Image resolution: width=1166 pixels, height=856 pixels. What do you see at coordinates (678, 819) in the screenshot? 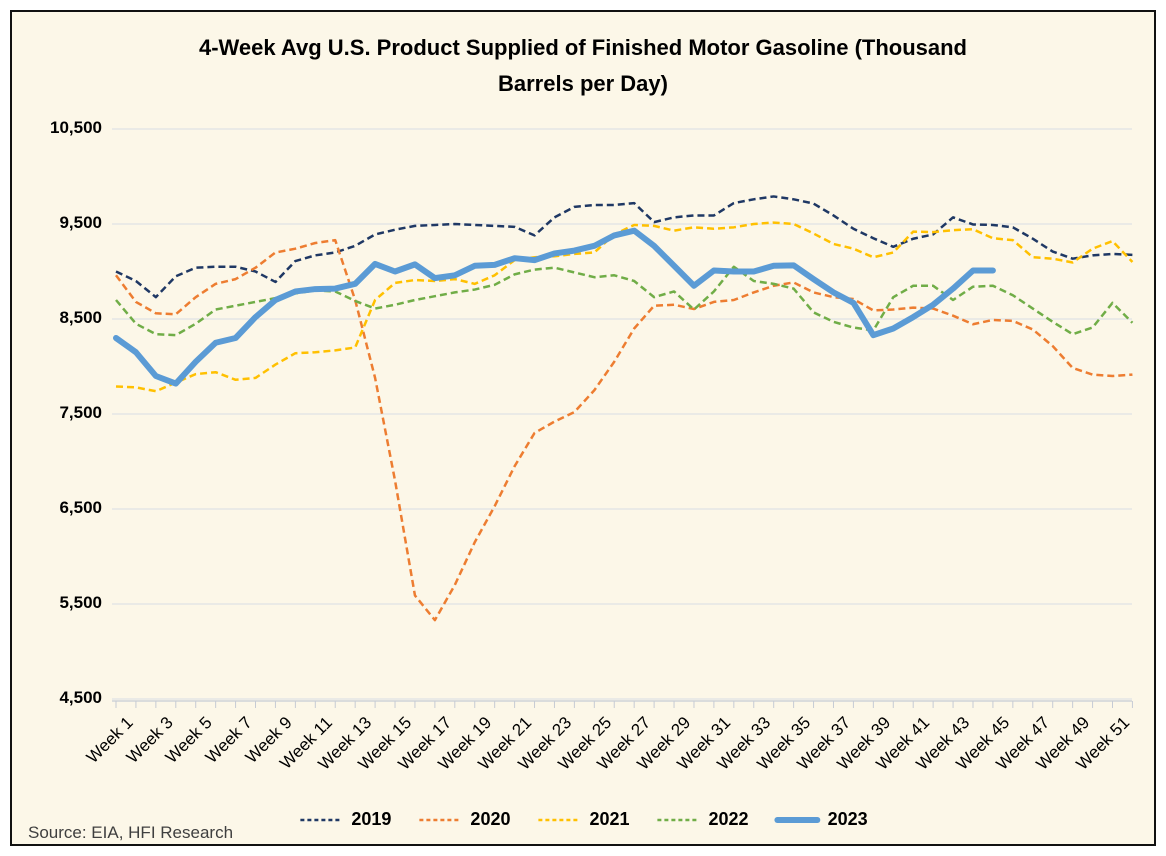
I see `legend-swatch-2022` at bounding box center [678, 819].